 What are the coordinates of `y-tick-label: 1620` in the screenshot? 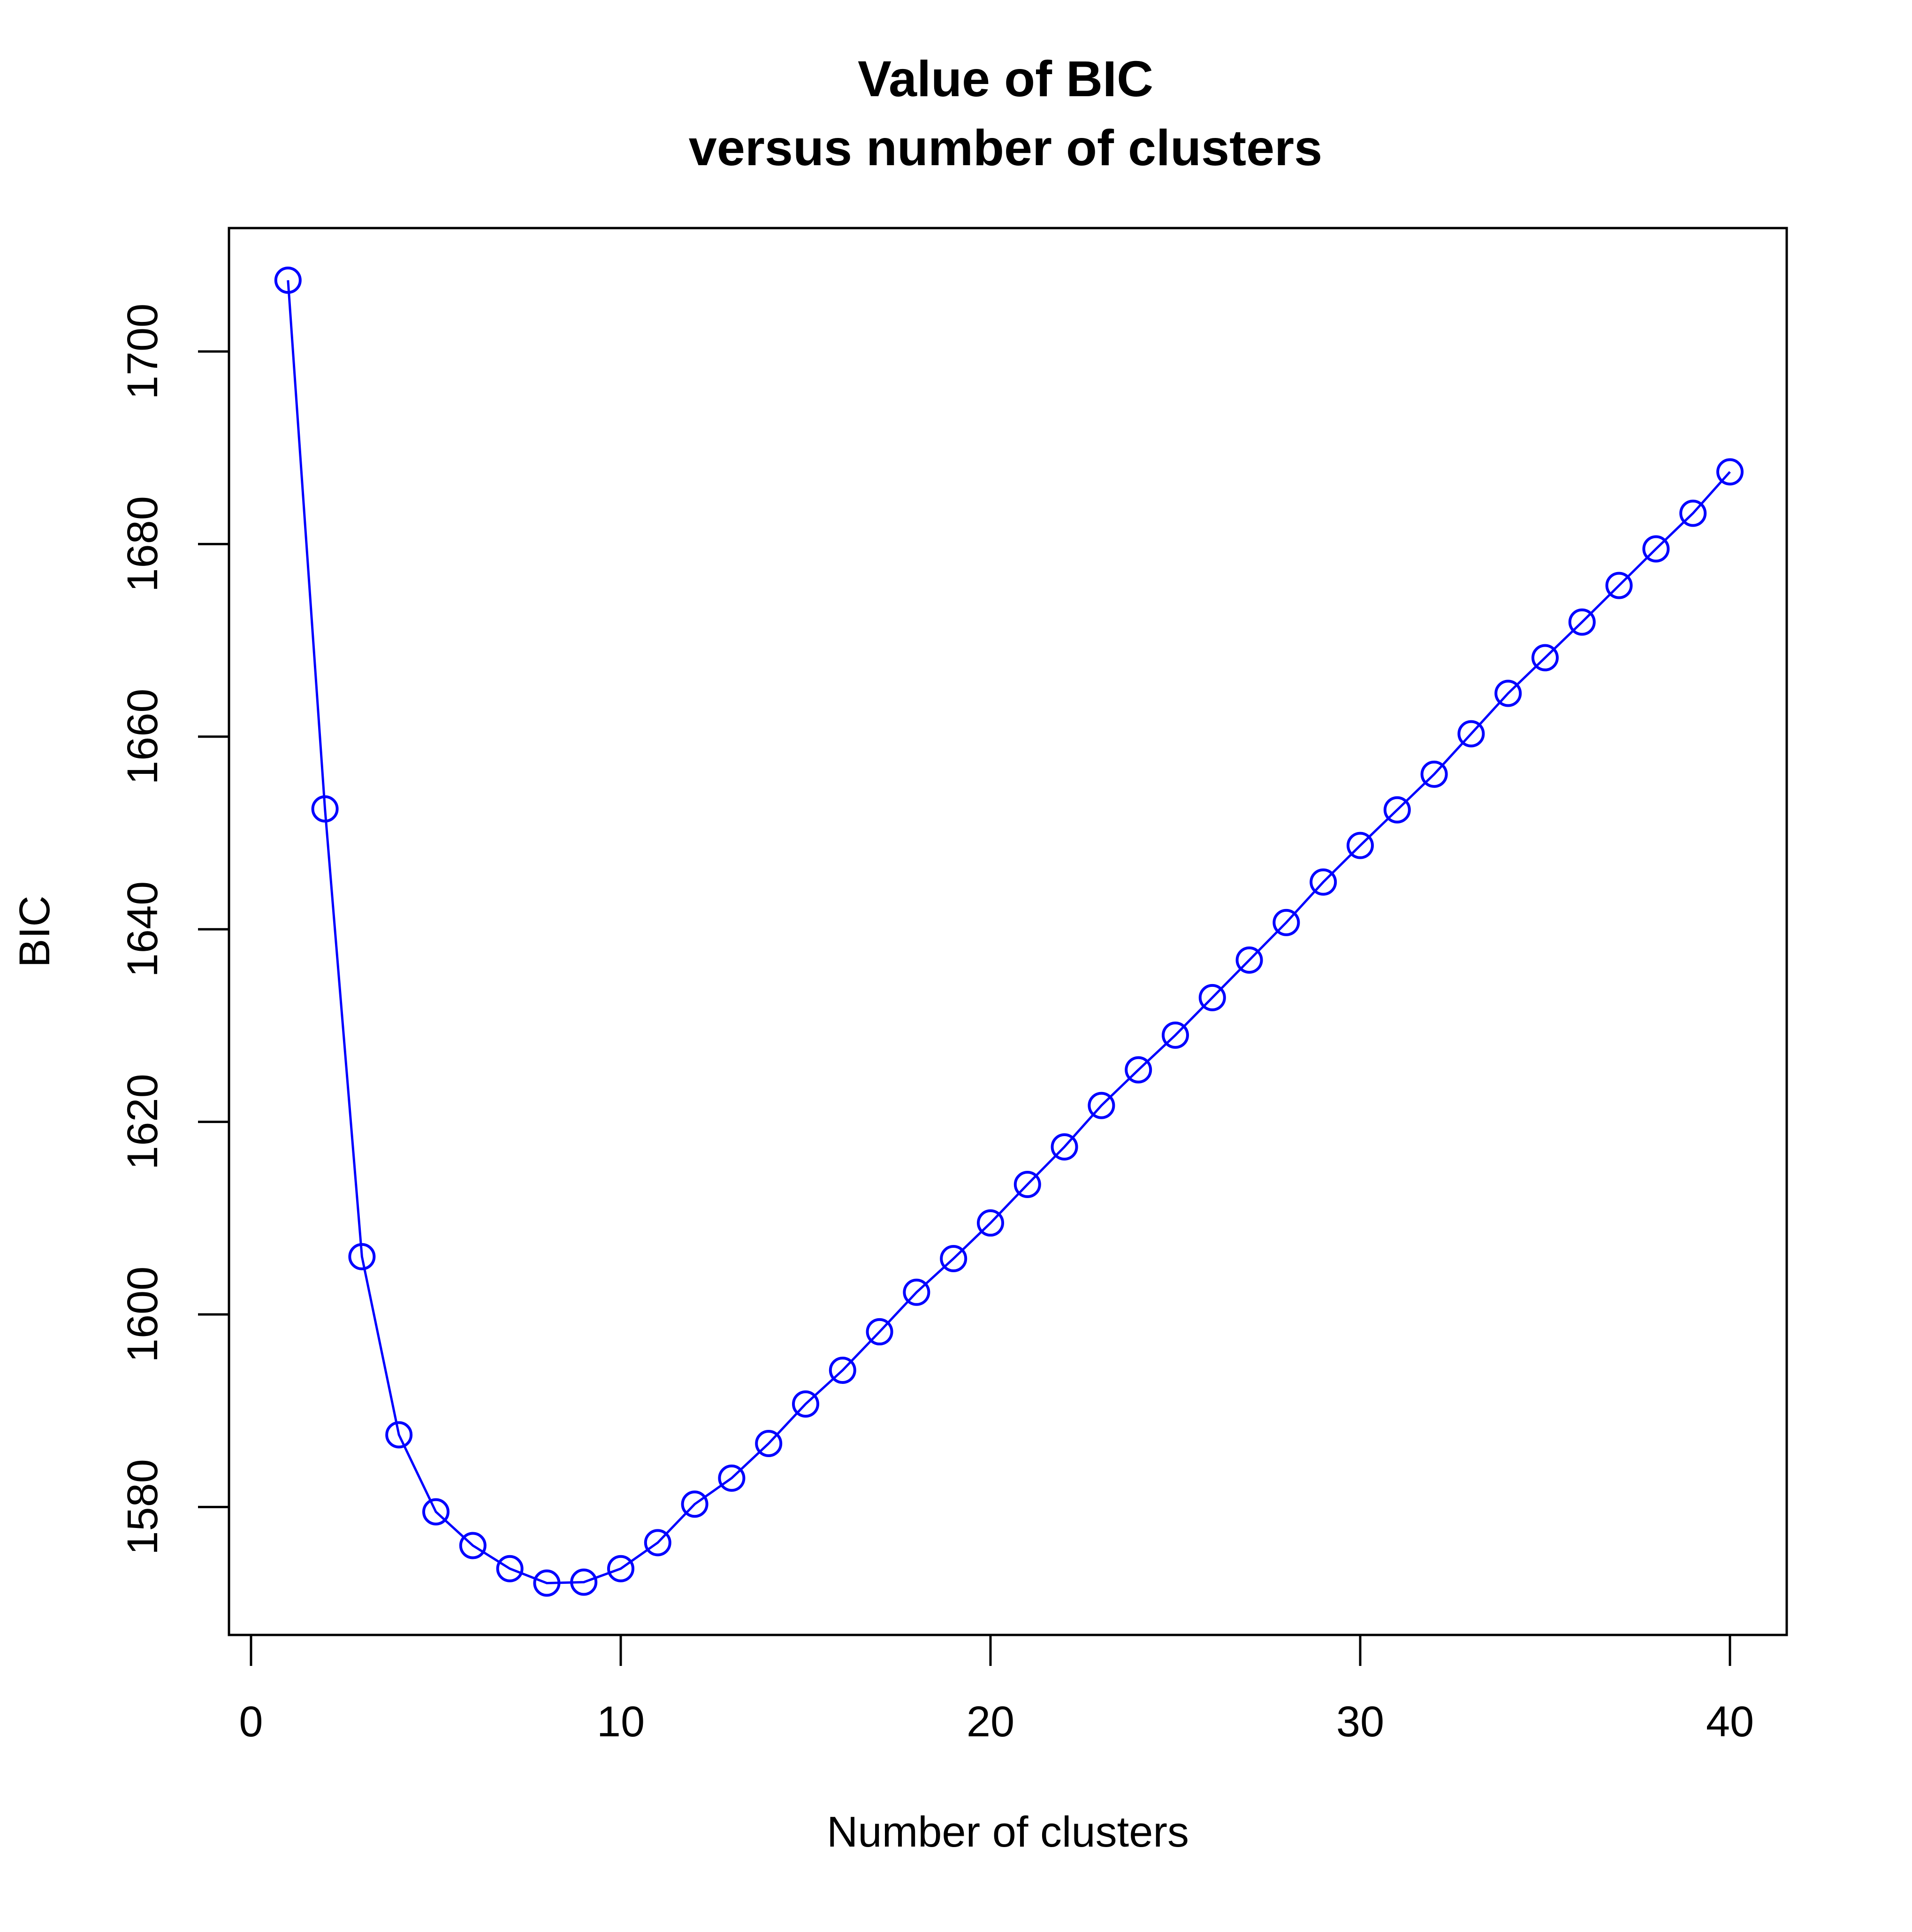 It's located at (143, 1122).